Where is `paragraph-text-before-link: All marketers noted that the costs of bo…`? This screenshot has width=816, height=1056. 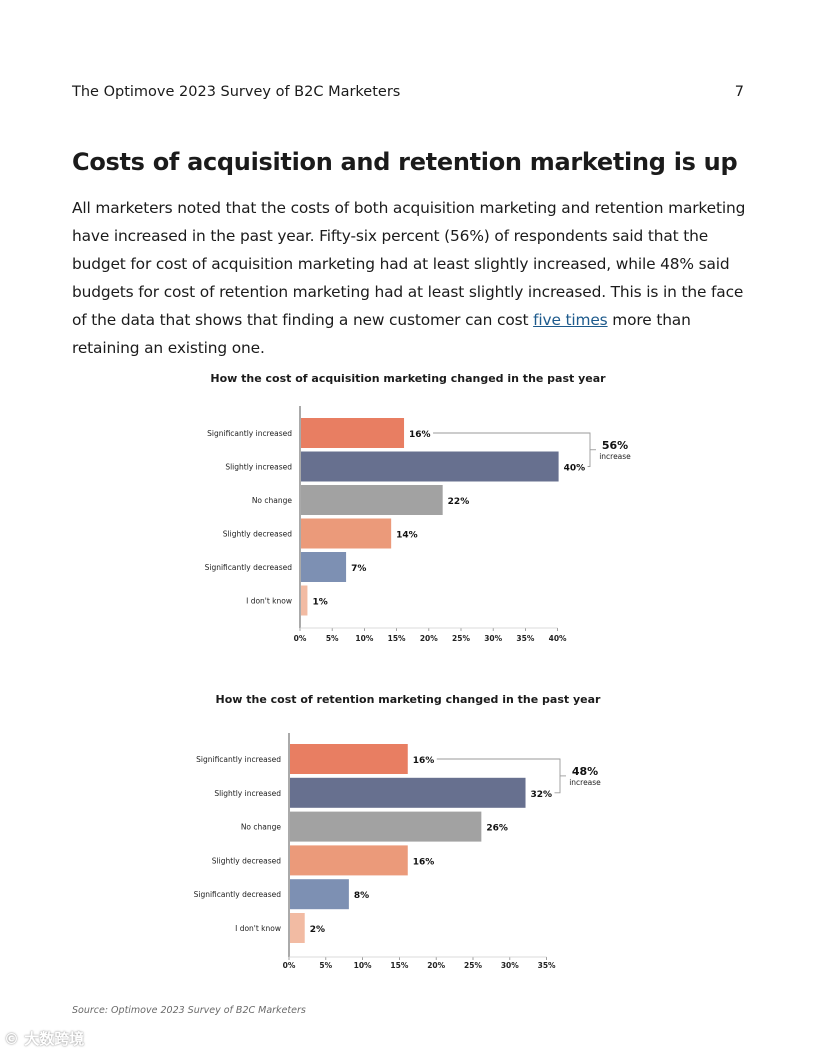
paragraph-text-before-link: All marketers noted that the costs of bo… is located at coordinates (409, 264).